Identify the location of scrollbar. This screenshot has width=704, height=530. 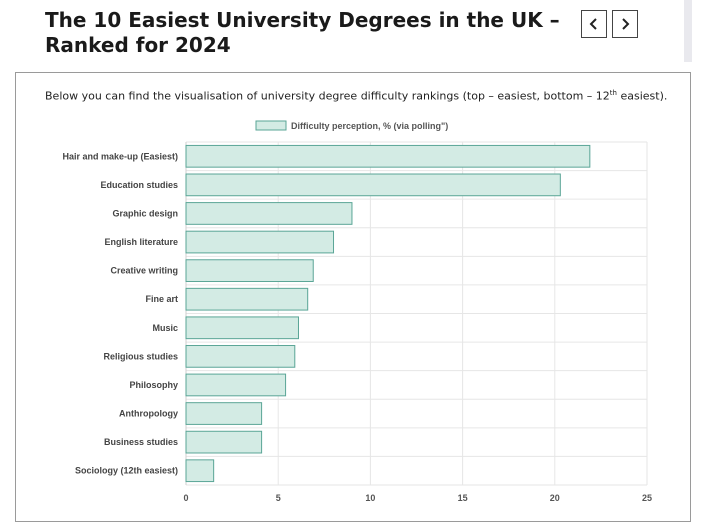
(688, 31).